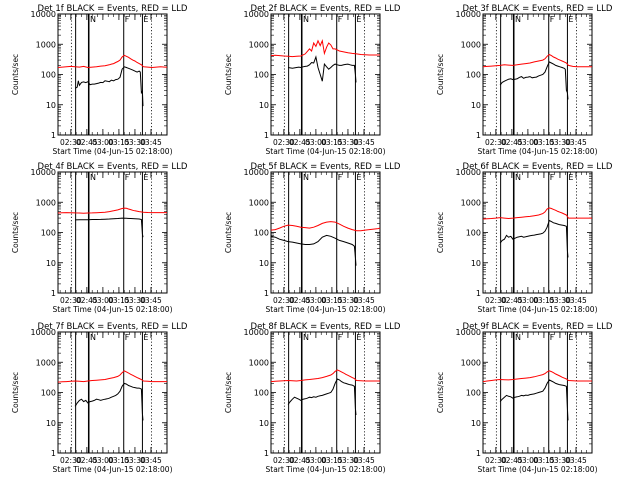 The height and width of the screenshot is (480, 640). I want to click on panel-title: Det 4f BLACK = Events, RED = LLD, so click(113, 167).